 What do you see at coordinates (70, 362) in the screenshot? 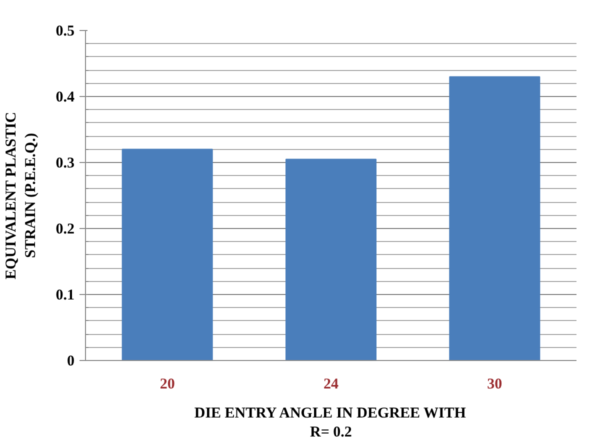
I see `y-tick-label: 0` at bounding box center [70, 362].